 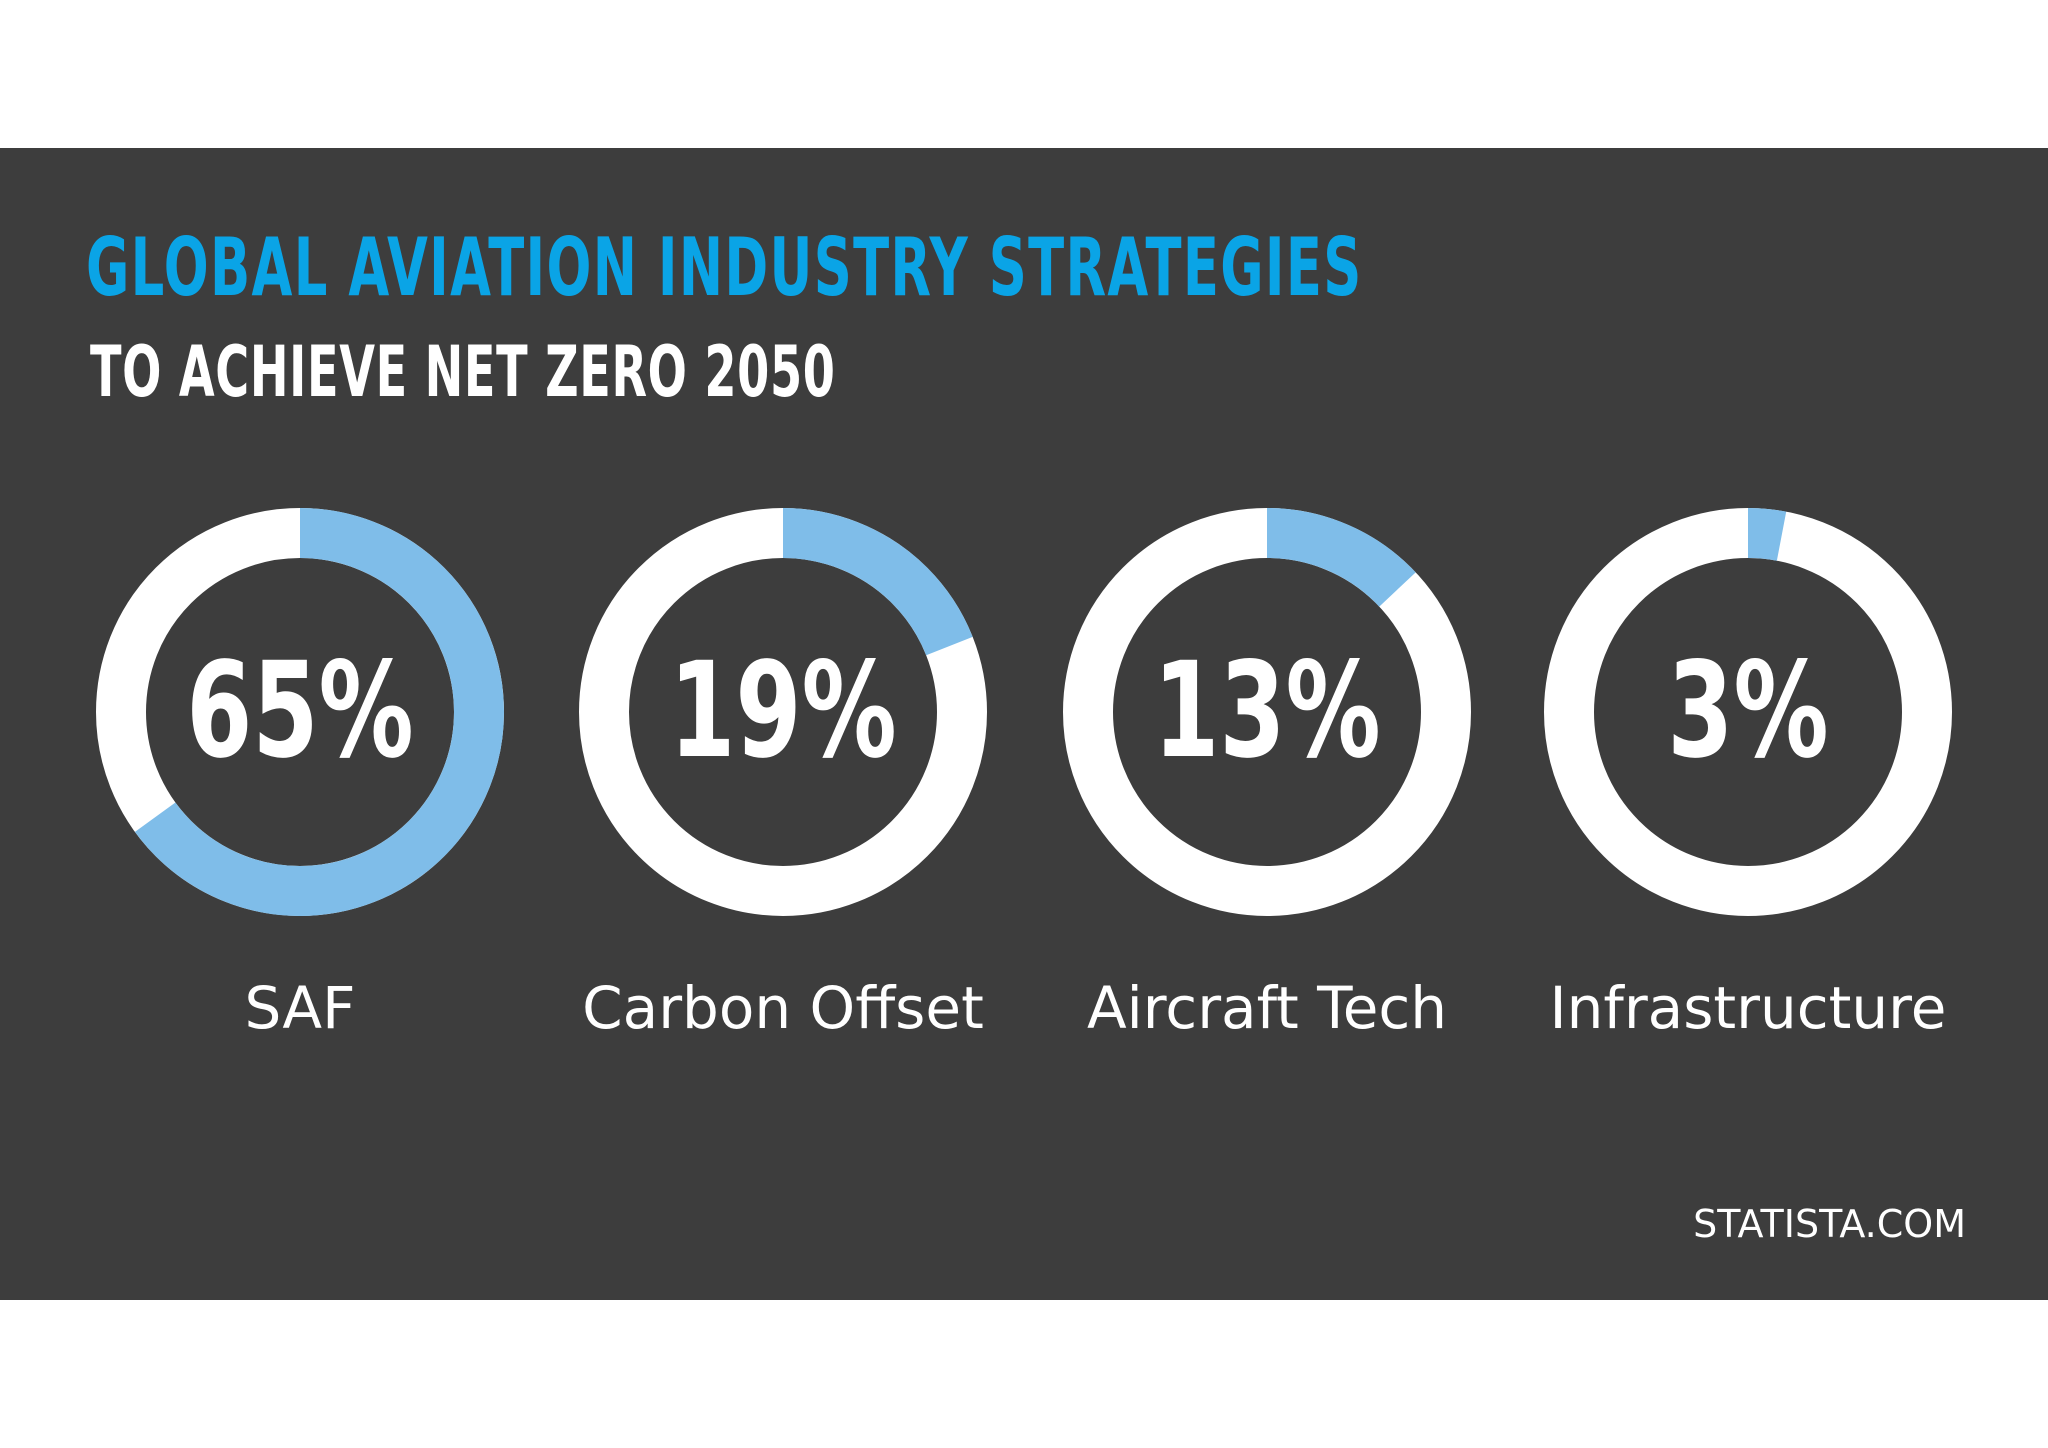 I want to click on category-label: Infrastructure, so click(x=1748, y=1008).